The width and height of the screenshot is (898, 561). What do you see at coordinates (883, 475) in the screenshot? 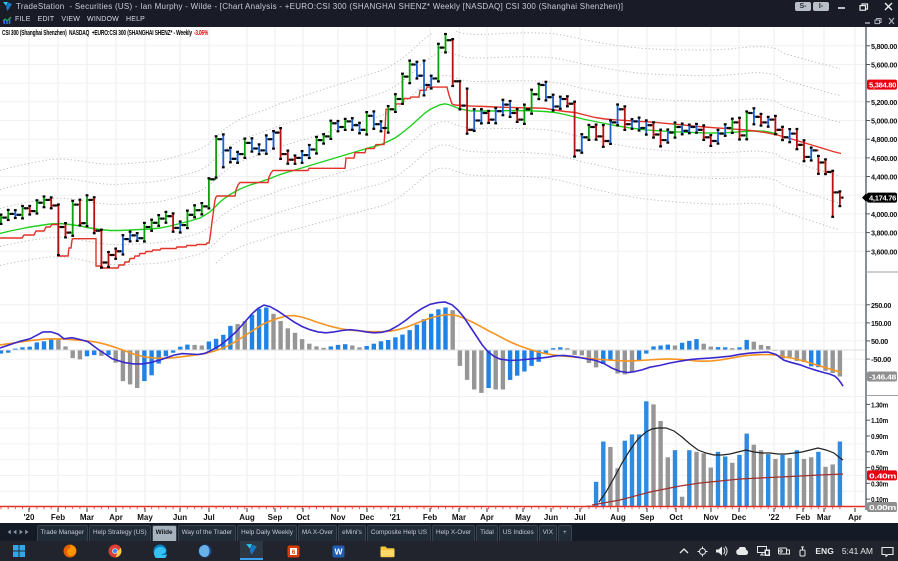
I see `svg-text: 0.40m` at bounding box center [883, 475].